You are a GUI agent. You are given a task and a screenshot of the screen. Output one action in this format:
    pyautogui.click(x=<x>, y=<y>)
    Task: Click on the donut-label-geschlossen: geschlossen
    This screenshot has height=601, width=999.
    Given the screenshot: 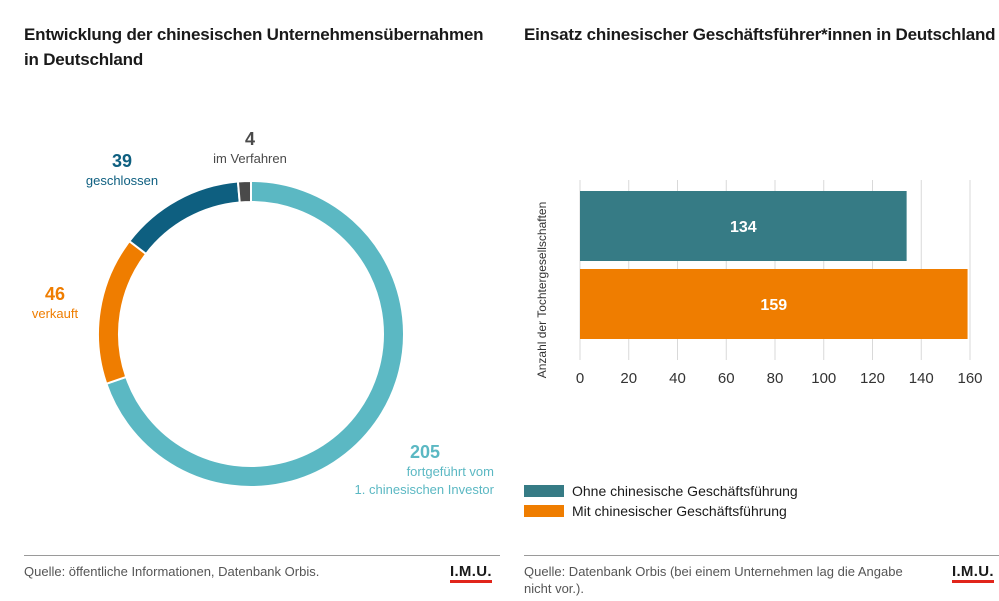 What is the action you would take?
    pyautogui.click(x=122, y=180)
    